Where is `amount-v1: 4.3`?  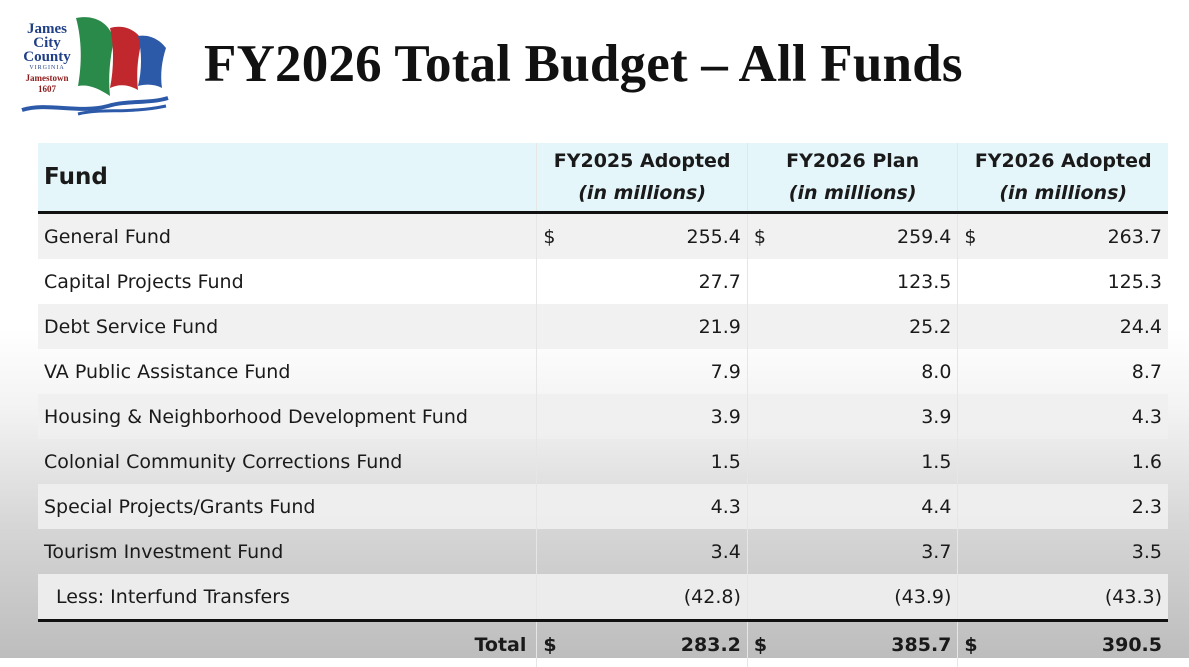
amount-v1: 4.3 is located at coordinates (655, 506).